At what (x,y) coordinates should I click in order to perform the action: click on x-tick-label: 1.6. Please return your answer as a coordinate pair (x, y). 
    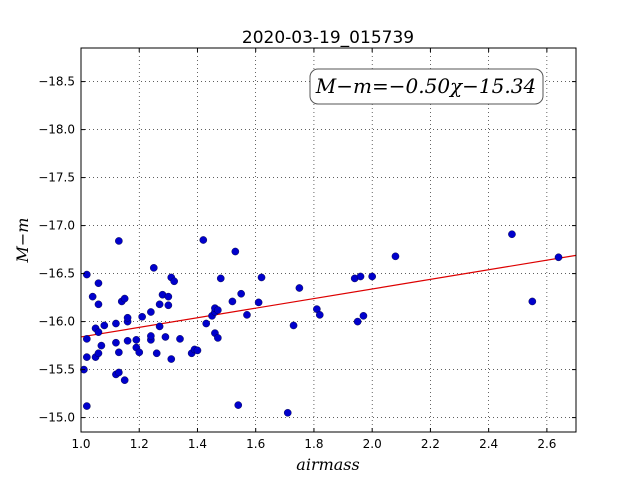
    Looking at the image, I should click on (255, 444).